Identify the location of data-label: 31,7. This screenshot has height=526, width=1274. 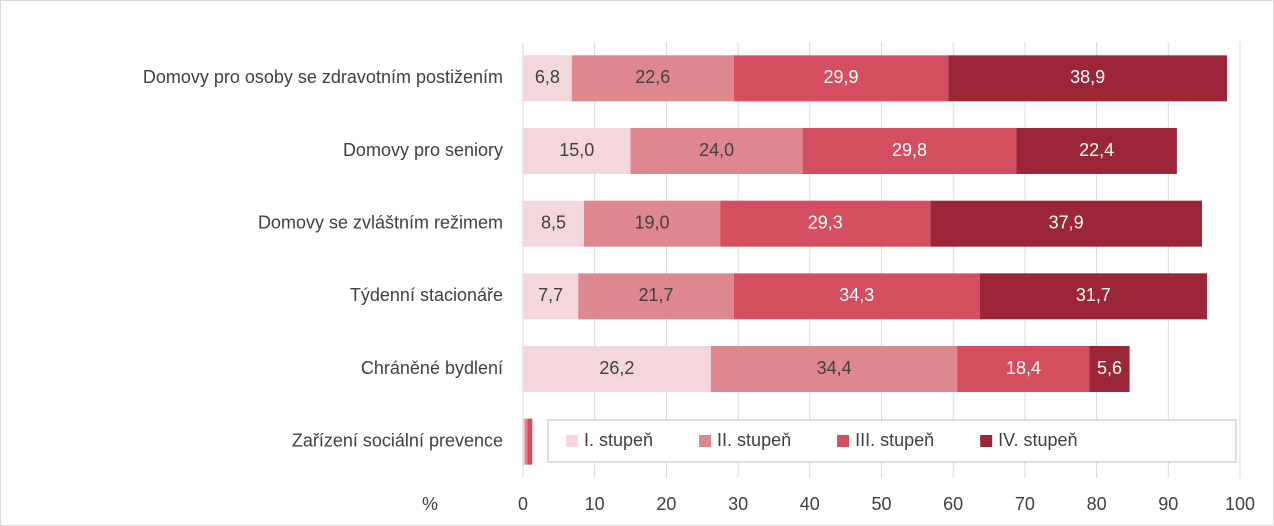
(1093, 295).